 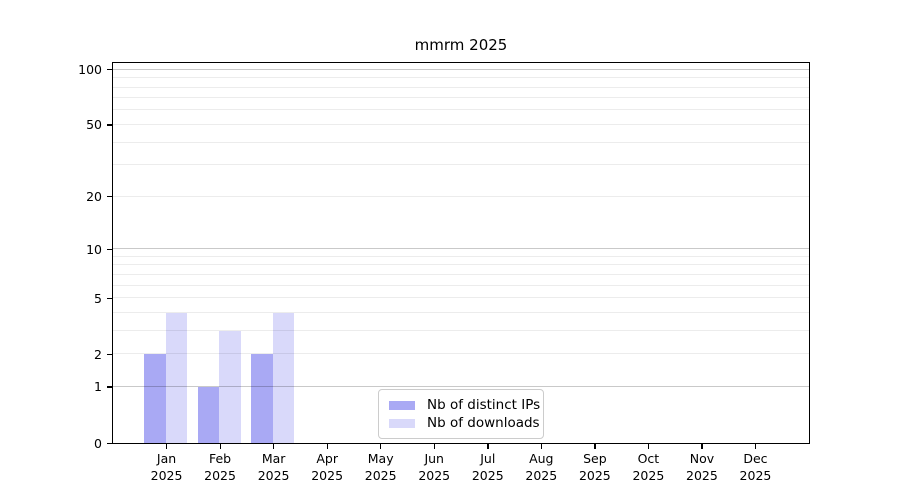 I want to click on chart-title: mmrm 2025, so click(x=461, y=45).